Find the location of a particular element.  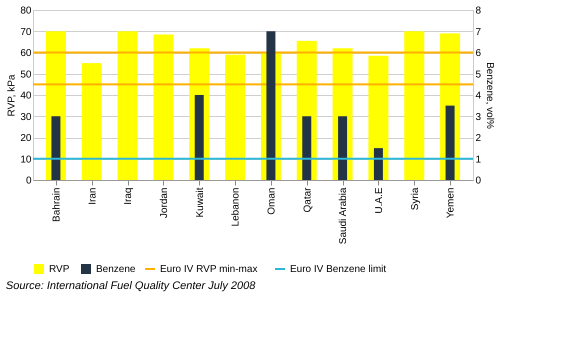

x-tick-label: U.A.E is located at coordinates (379, 200).